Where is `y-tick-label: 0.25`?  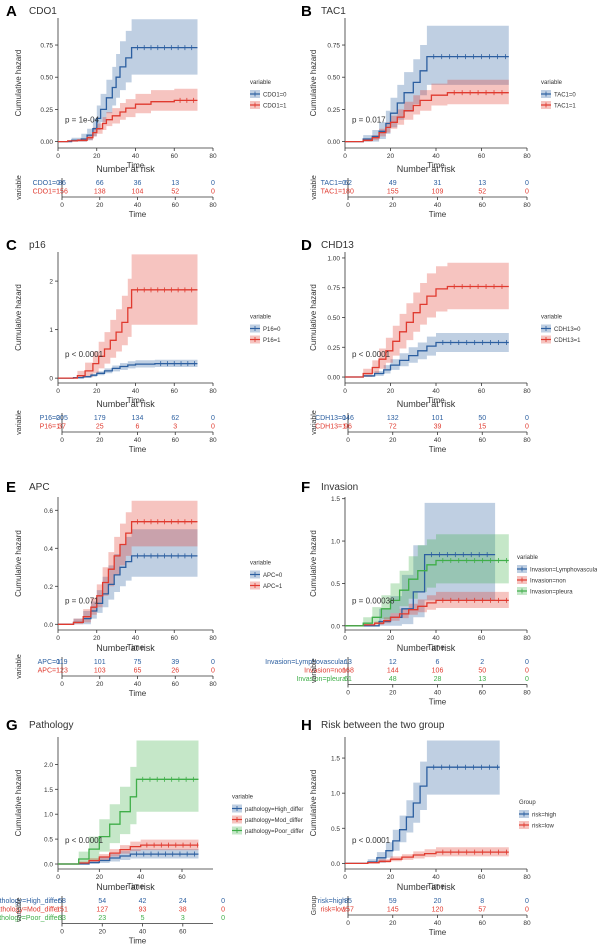 y-tick-label: 0.25 is located at coordinates (333, 348).